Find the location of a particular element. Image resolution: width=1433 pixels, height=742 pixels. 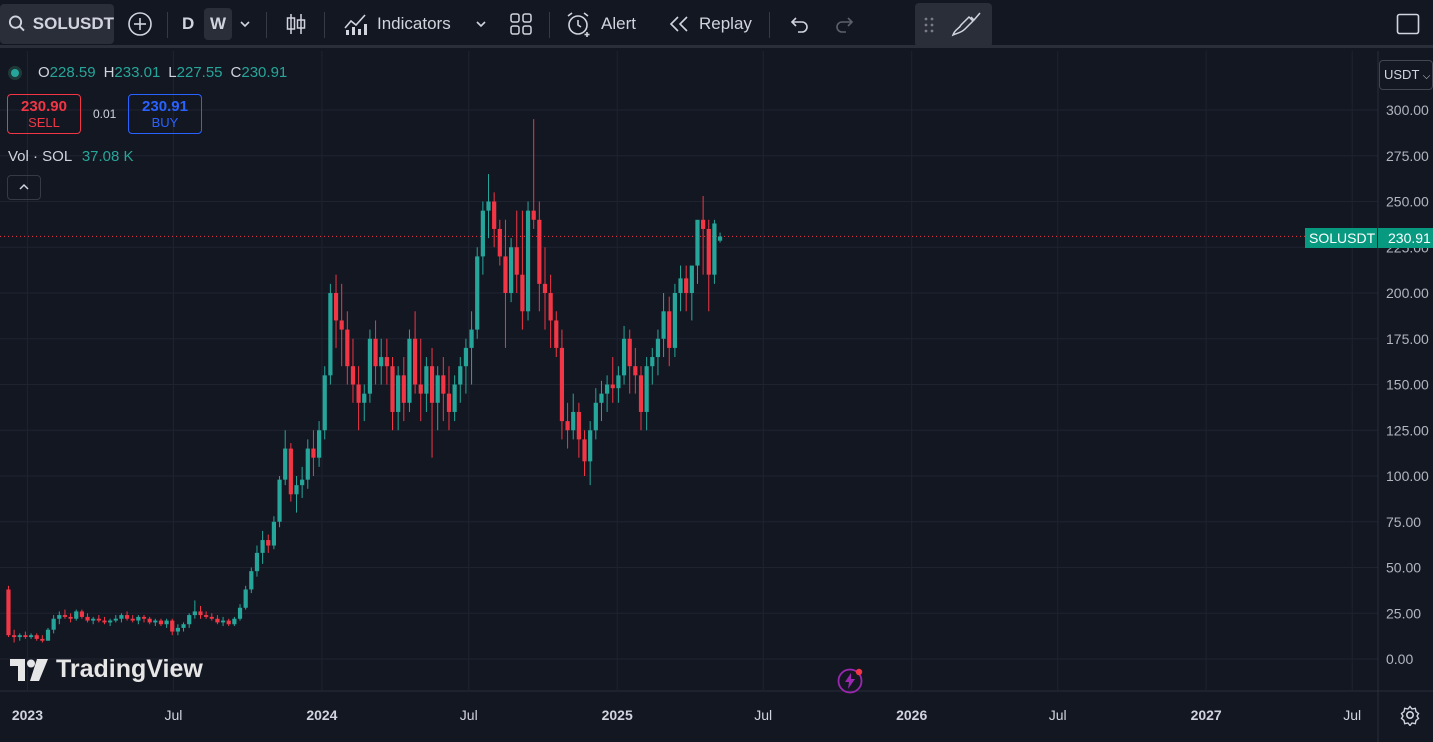

candles-icon is located at coordinates (296, 24).